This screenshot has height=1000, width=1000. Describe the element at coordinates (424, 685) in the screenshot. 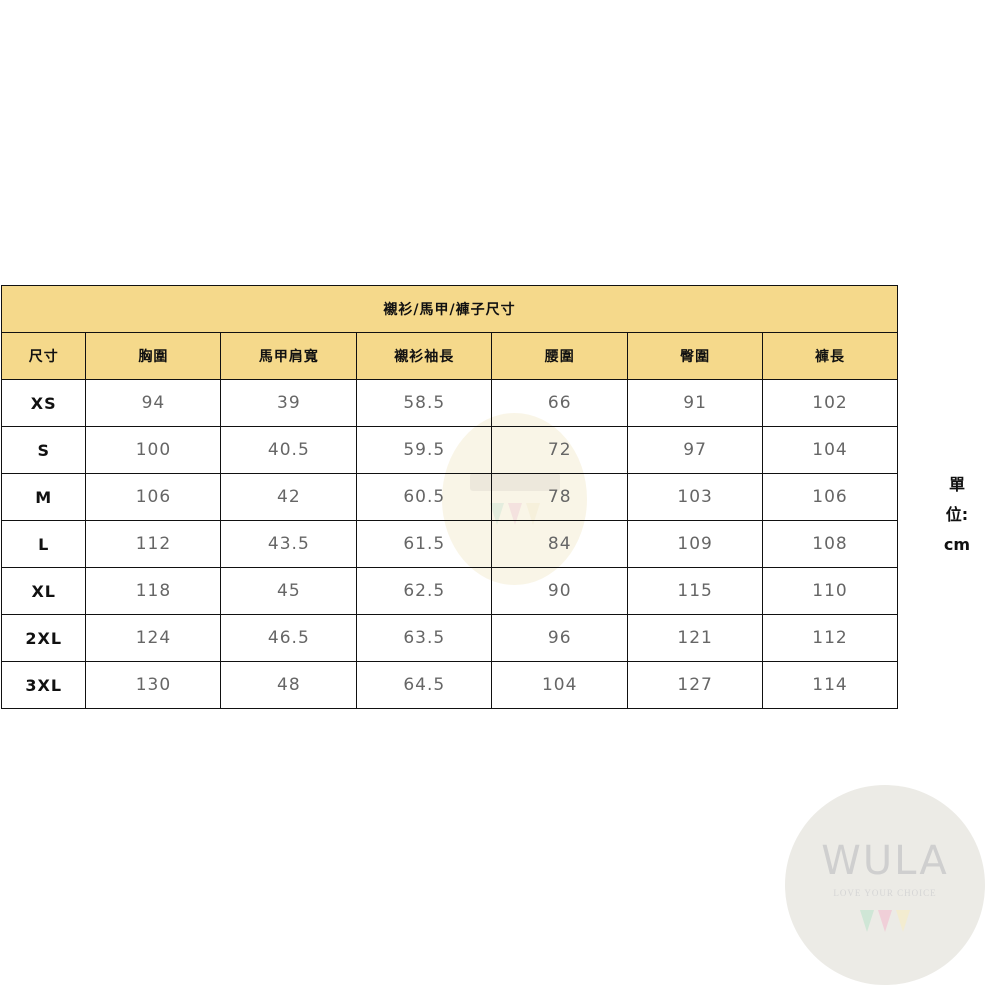

I see `table-cell: 64.5` at that location.